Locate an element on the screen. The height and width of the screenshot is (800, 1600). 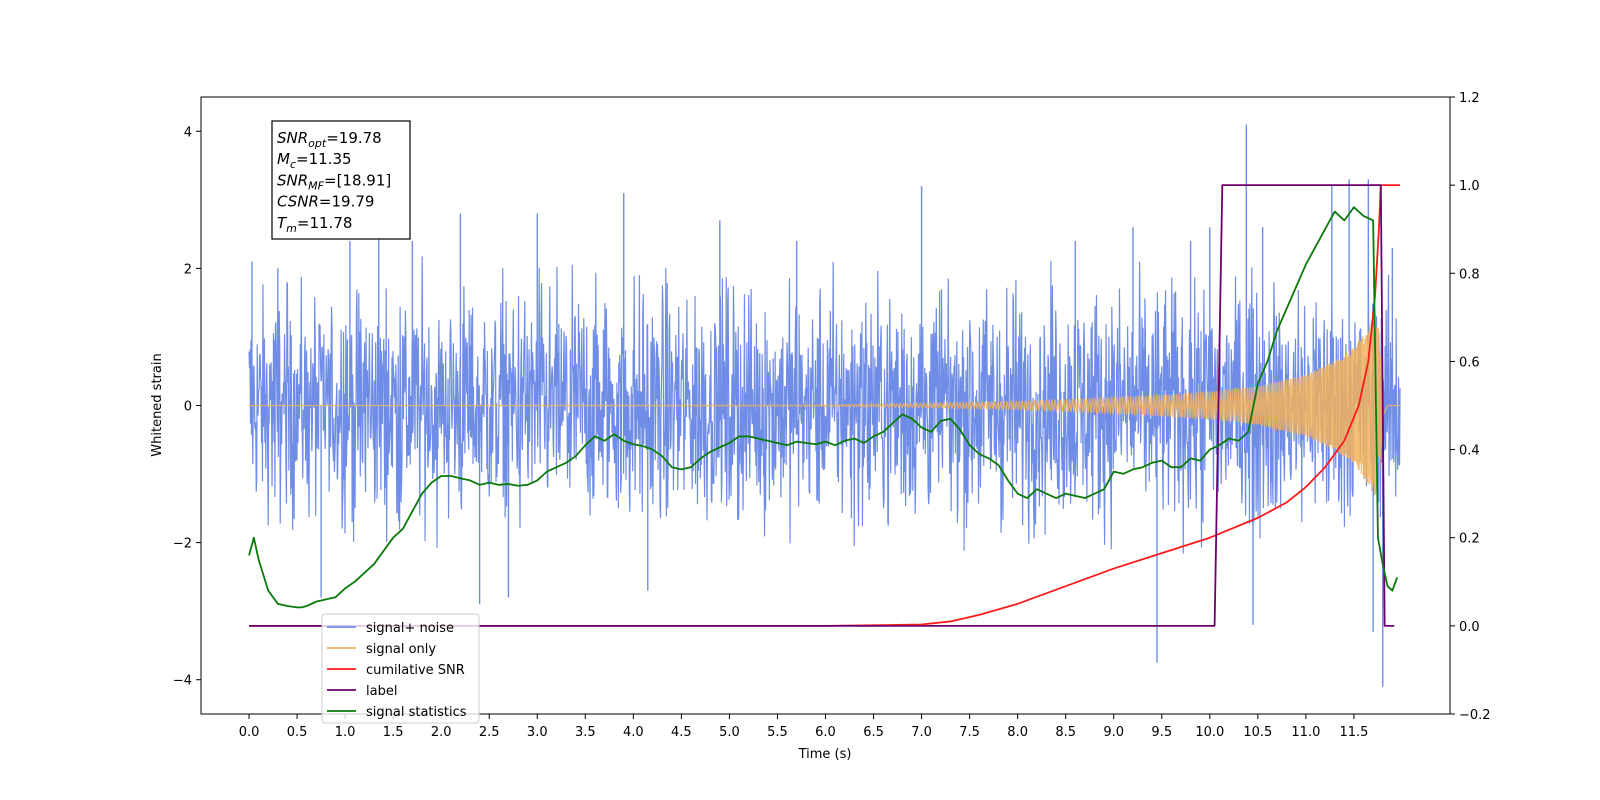
x-tick-label: 2.0 is located at coordinates (441, 732).